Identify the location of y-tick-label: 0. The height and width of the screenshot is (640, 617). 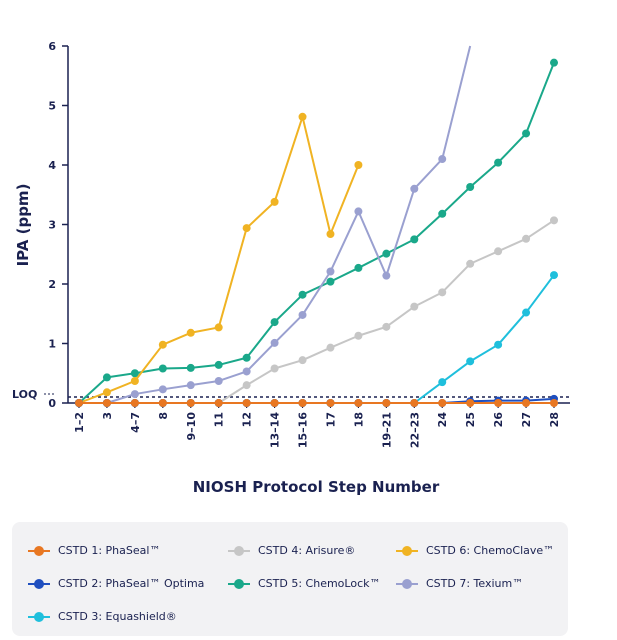
(52, 403).